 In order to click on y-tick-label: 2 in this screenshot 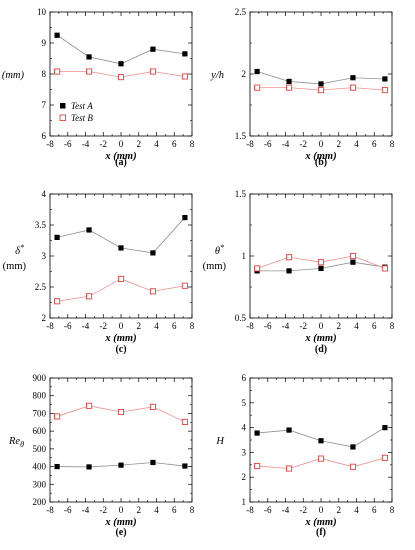, I will do `click(244, 477)`.